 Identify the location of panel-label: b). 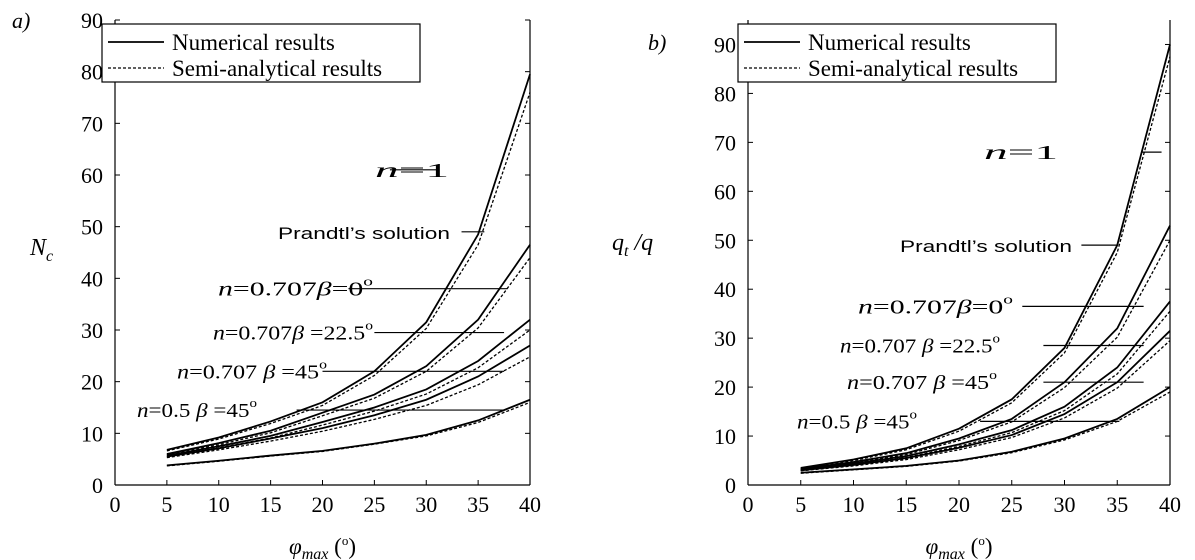
(657, 42).